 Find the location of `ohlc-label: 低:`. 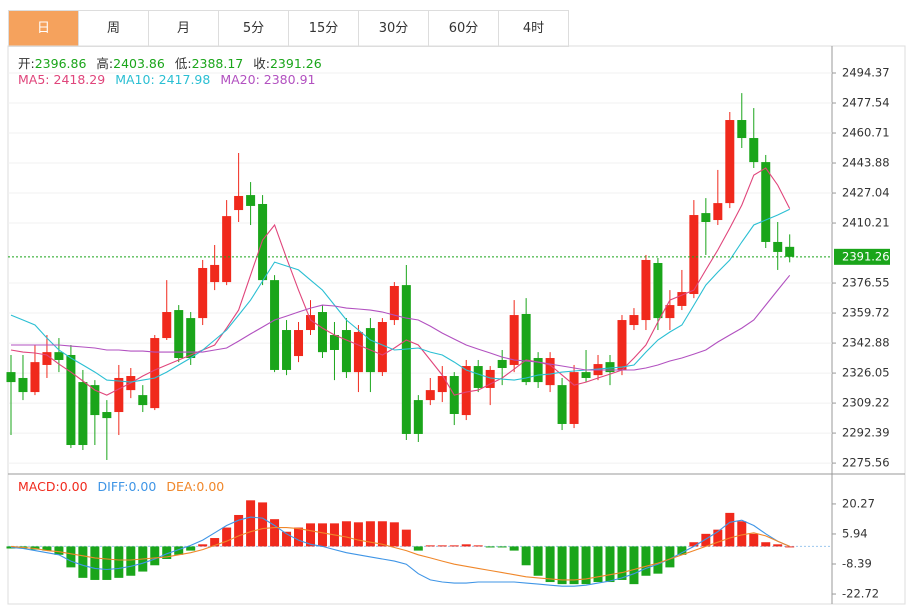

ohlc-label: 低: is located at coordinates (183, 63).